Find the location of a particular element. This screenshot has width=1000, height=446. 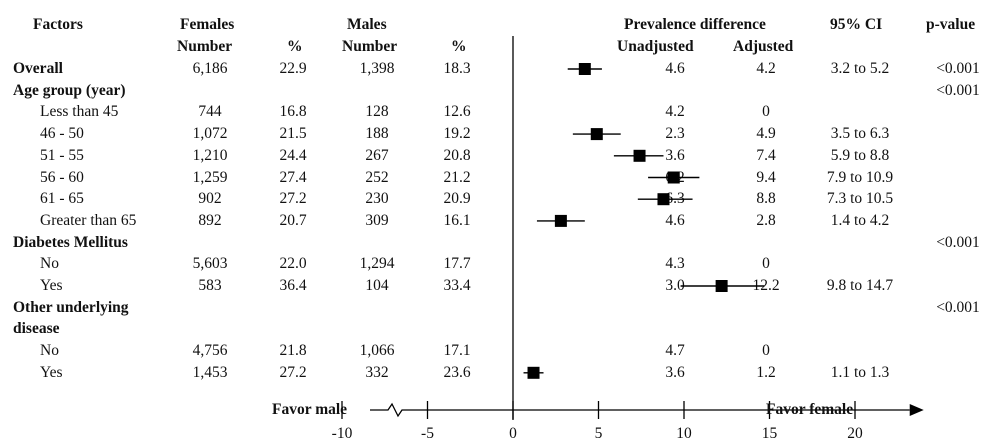

cell-ci: 1.1 to 1.3 is located at coordinates (860, 372).